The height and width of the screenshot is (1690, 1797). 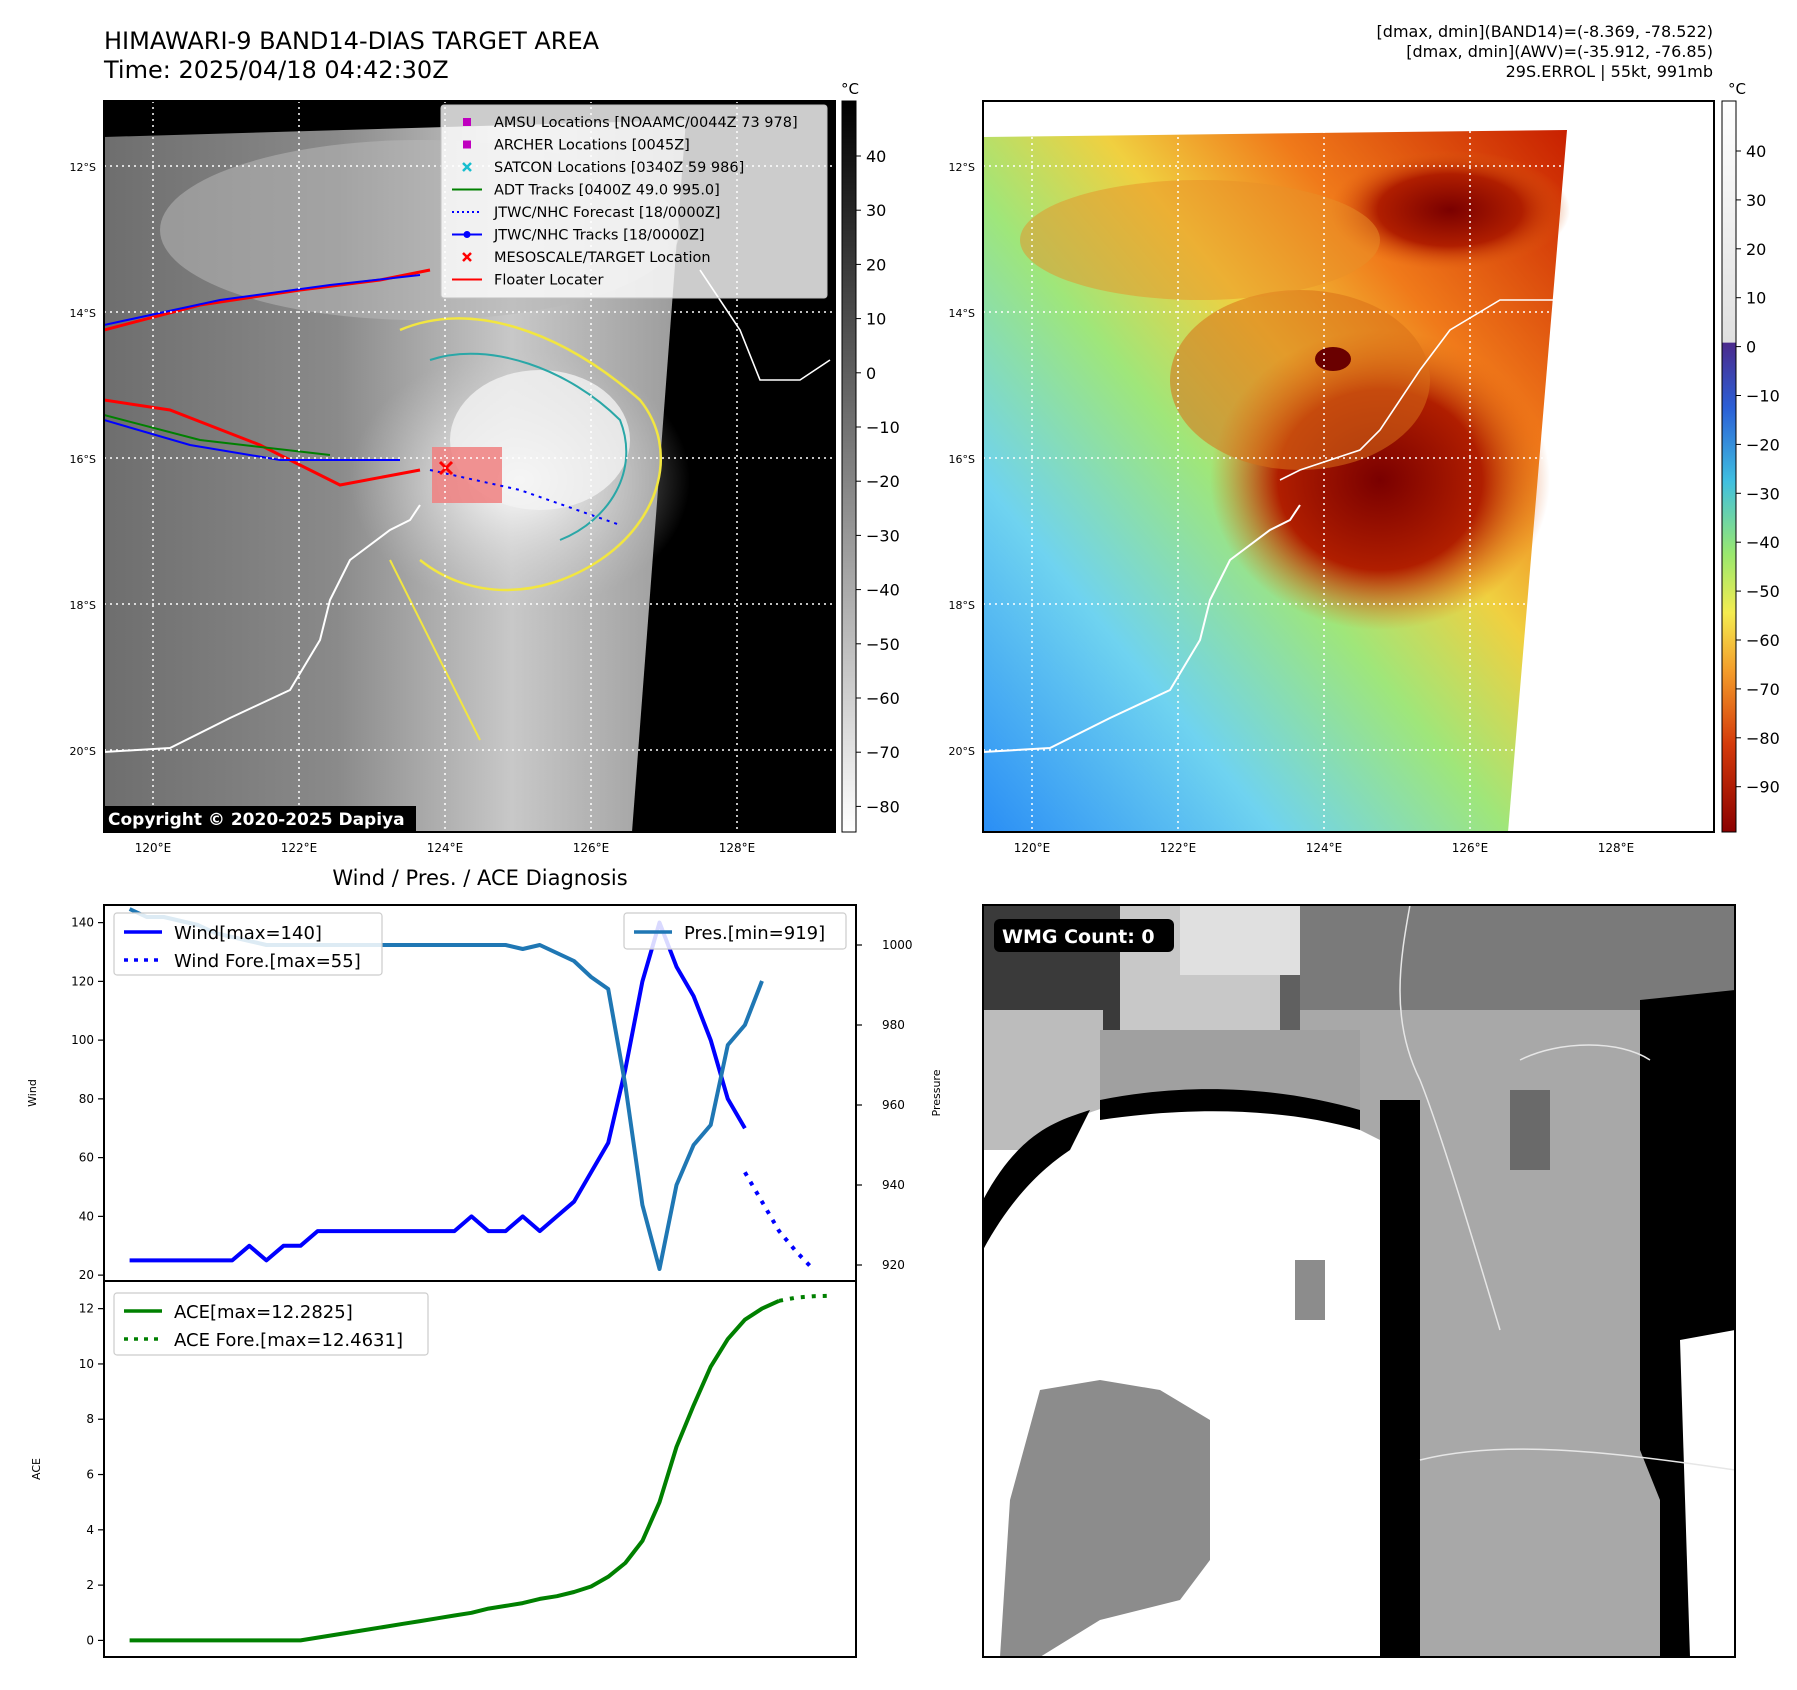 What do you see at coordinates (1324, 848) in the screenshot?
I see `right-map-lon-labels: 120°E 122°E 124°E 126°E 128°E` at bounding box center [1324, 848].